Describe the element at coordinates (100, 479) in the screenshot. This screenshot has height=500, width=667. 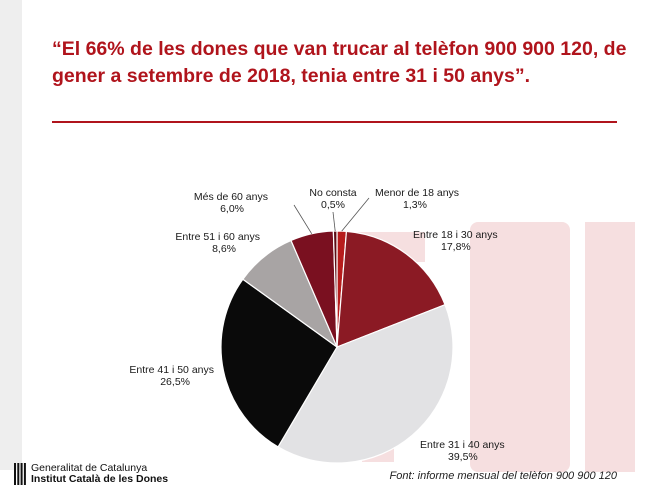
I see `institute-name: Institut Català de les Dones` at that location.